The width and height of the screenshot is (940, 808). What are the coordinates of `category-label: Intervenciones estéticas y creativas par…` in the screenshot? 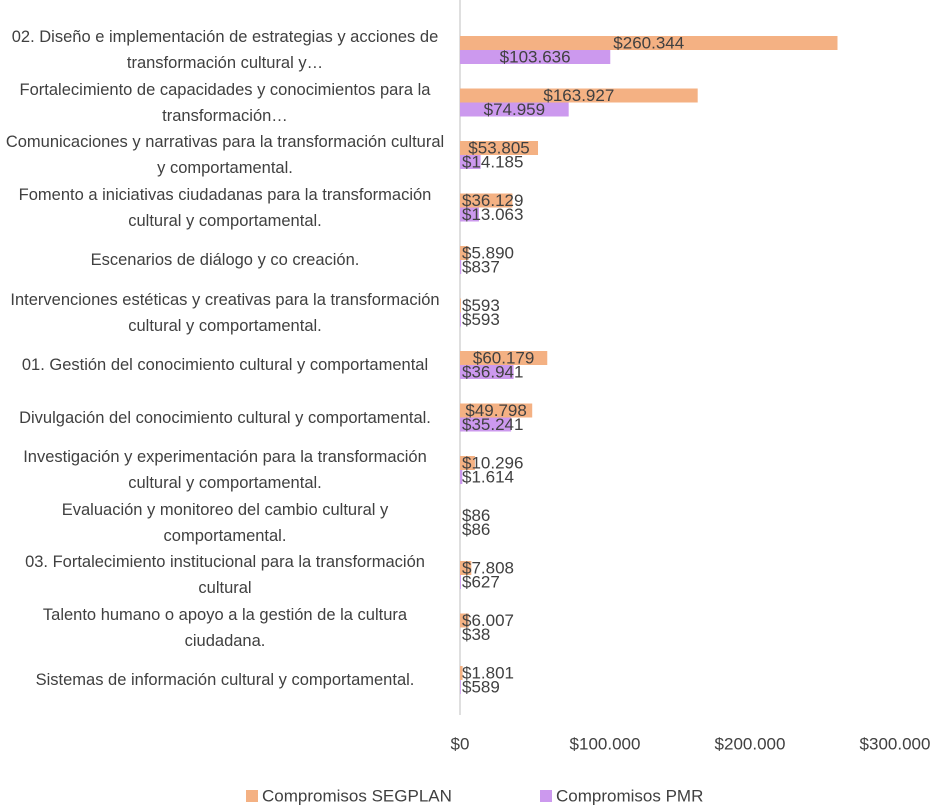 It's located at (225, 312).